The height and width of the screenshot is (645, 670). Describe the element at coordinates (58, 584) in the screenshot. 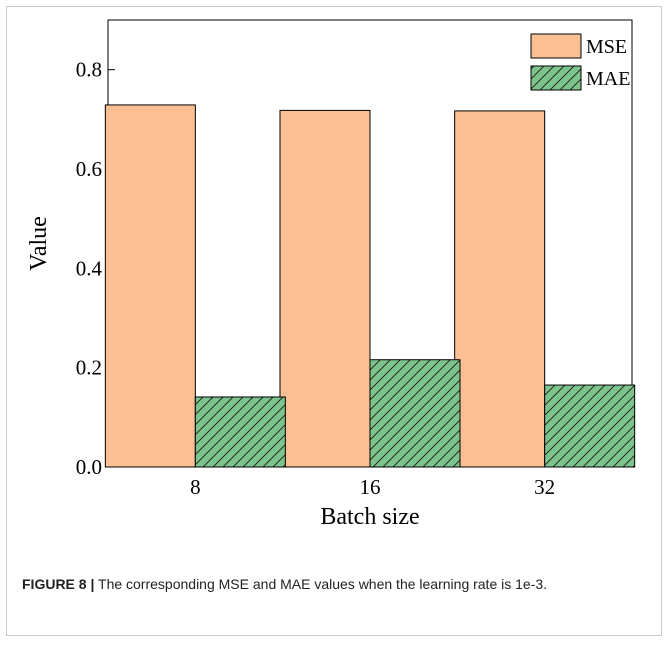

I see `caption-label: FIGURE 8 |` at that location.